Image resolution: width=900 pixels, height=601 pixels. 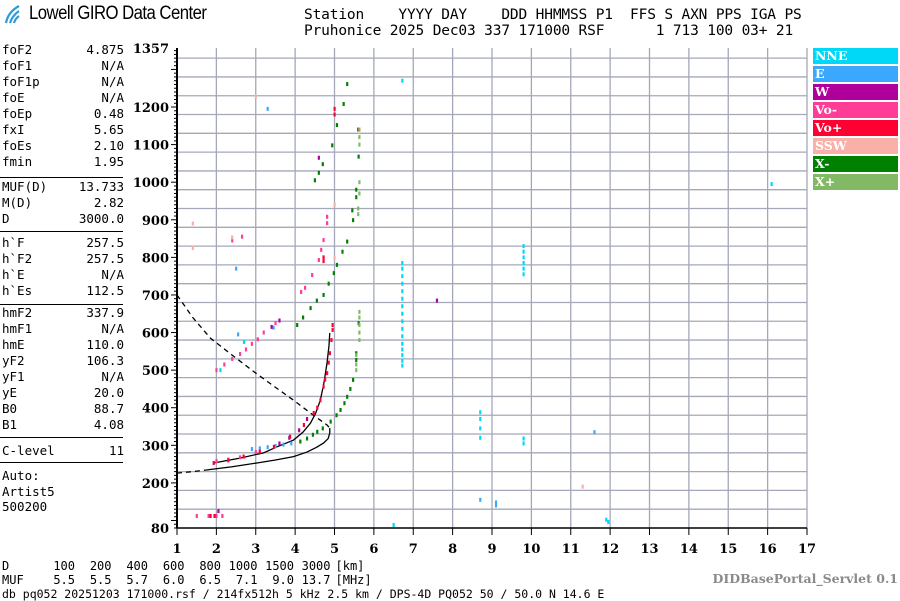 I want to click on param-label: yF1, so click(x=13, y=376).